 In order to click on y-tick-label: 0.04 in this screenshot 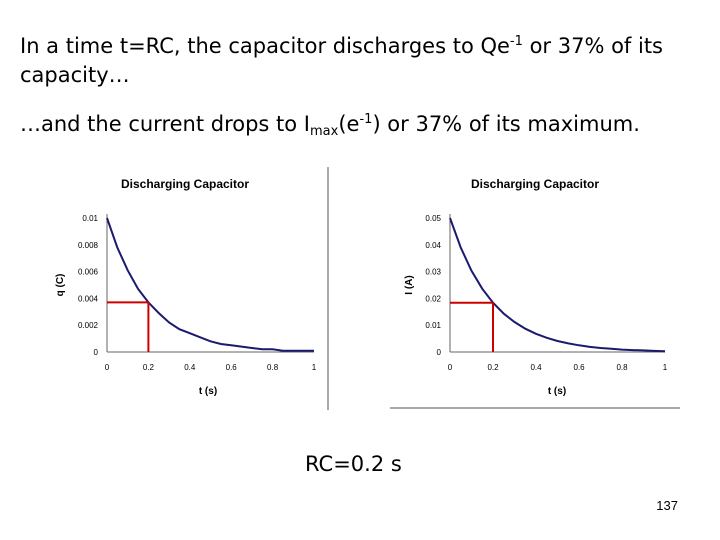, I will do `click(433, 245)`.